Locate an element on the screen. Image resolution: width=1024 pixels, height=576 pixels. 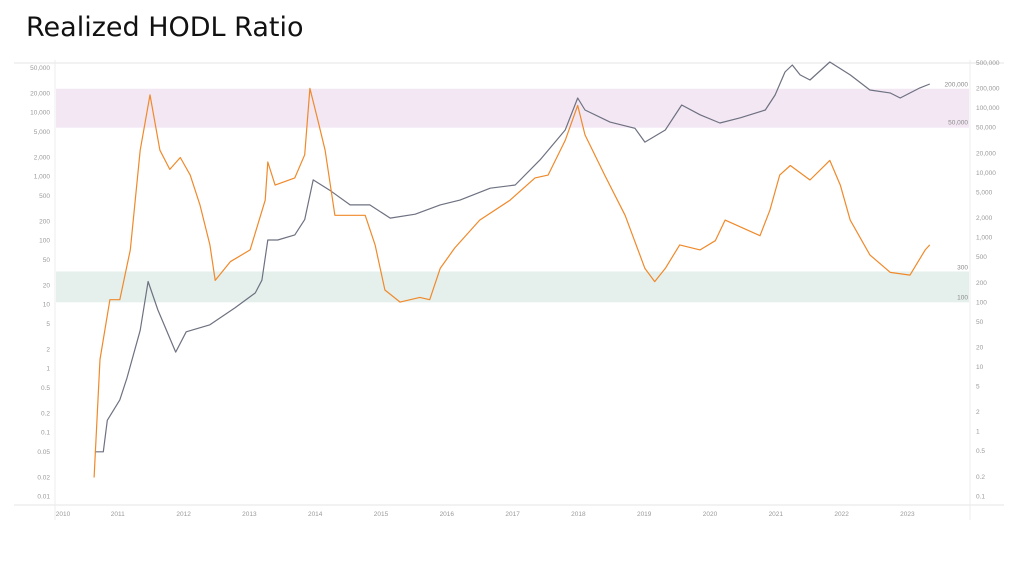
x-tick-label: 2011 is located at coordinates (118, 514).